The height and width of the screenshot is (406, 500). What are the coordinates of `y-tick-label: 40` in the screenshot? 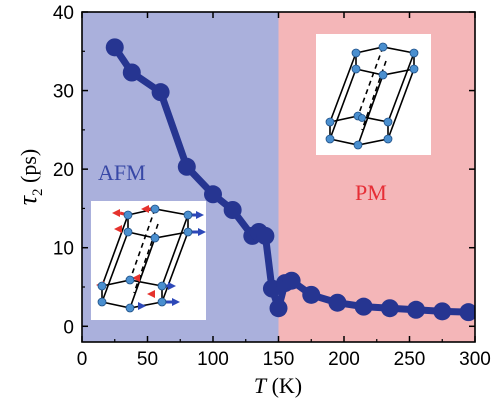 It's located at (63, 13).